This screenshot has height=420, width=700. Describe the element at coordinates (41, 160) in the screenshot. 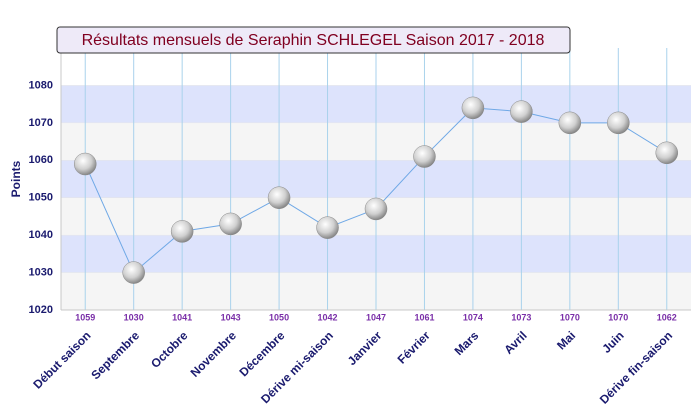

I see `y-tick-label: 1060` at that location.